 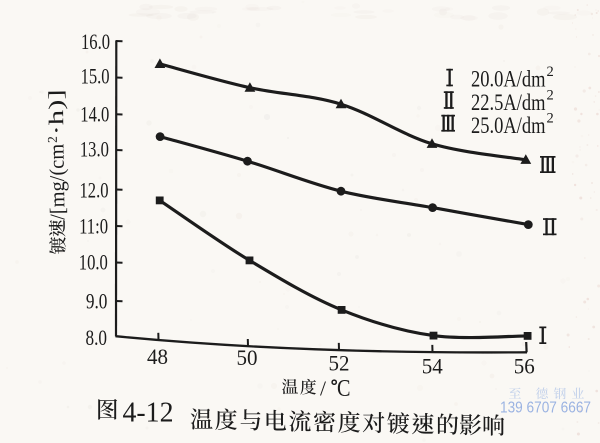 What do you see at coordinates (93, 261) in the screenshot?
I see `svg-text: 10.0` at bounding box center [93, 261].